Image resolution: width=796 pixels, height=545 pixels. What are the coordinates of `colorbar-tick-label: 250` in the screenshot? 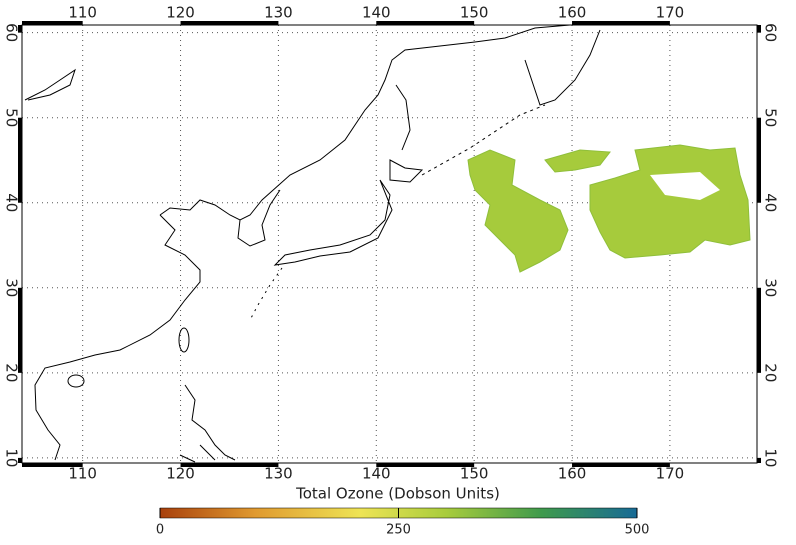 It's located at (398, 530).